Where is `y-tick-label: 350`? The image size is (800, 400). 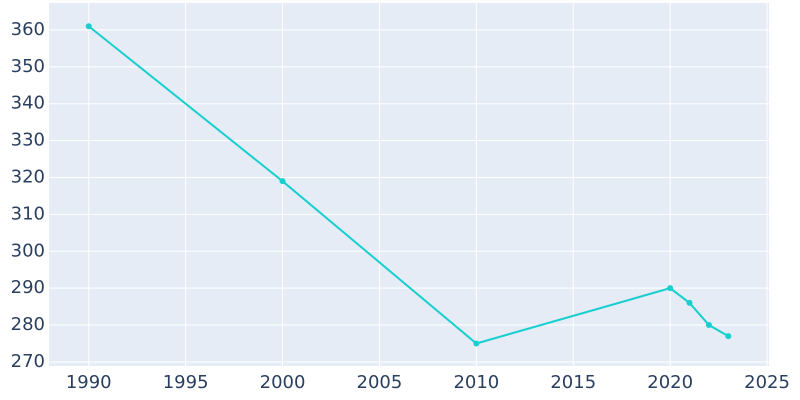 y-tick-label: 350 is located at coordinates (28, 66).